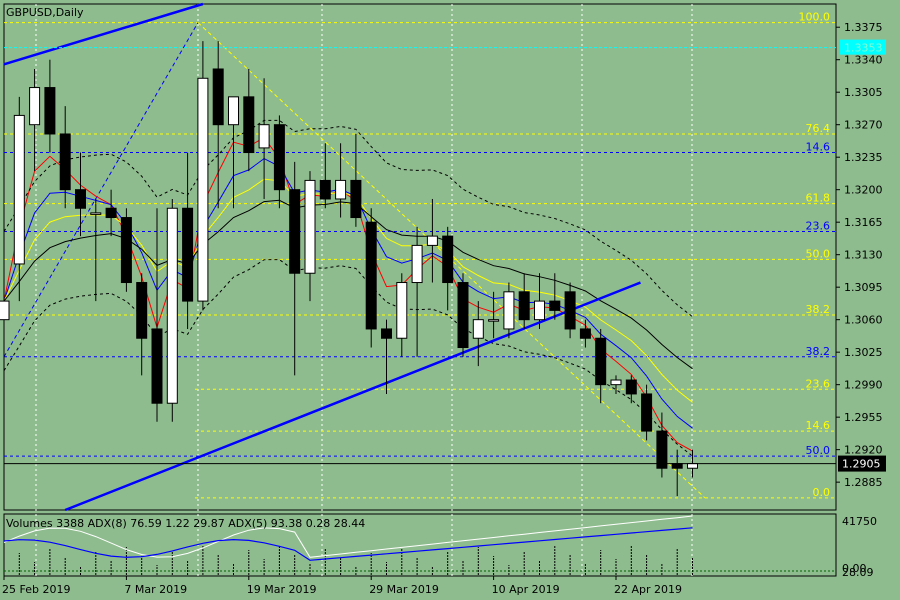 Image resolution: width=900 pixels, height=600 pixels. What do you see at coordinates (818, 425) in the screenshot?
I see `fib-level-label: 14.6` at bounding box center [818, 425].